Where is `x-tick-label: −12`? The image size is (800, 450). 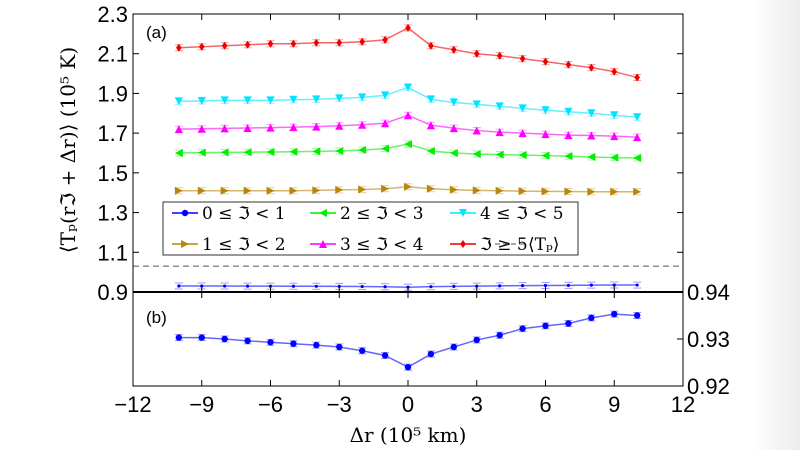 x-tick-label: −12 is located at coordinates (132, 404).